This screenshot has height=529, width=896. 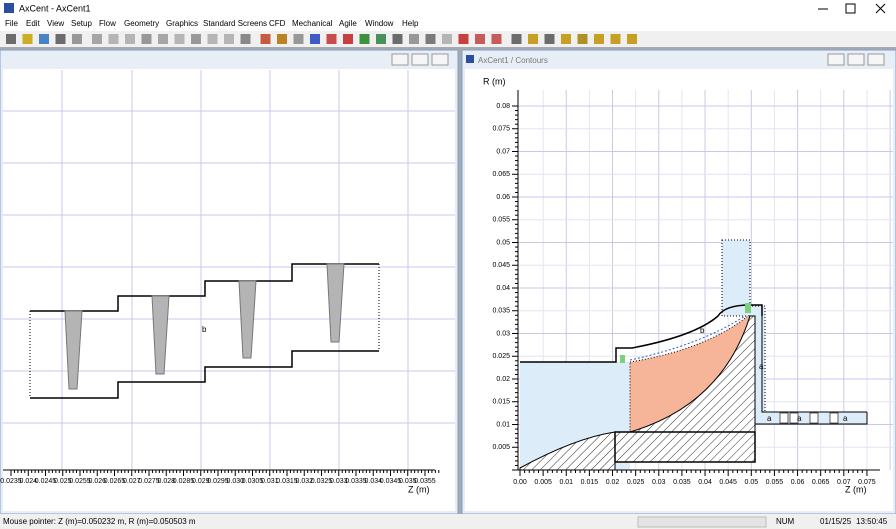 What do you see at coordinates (235, 23) in the screenshot?
I see `menu-item: Standard Screens` at bounding box center [235, 23].